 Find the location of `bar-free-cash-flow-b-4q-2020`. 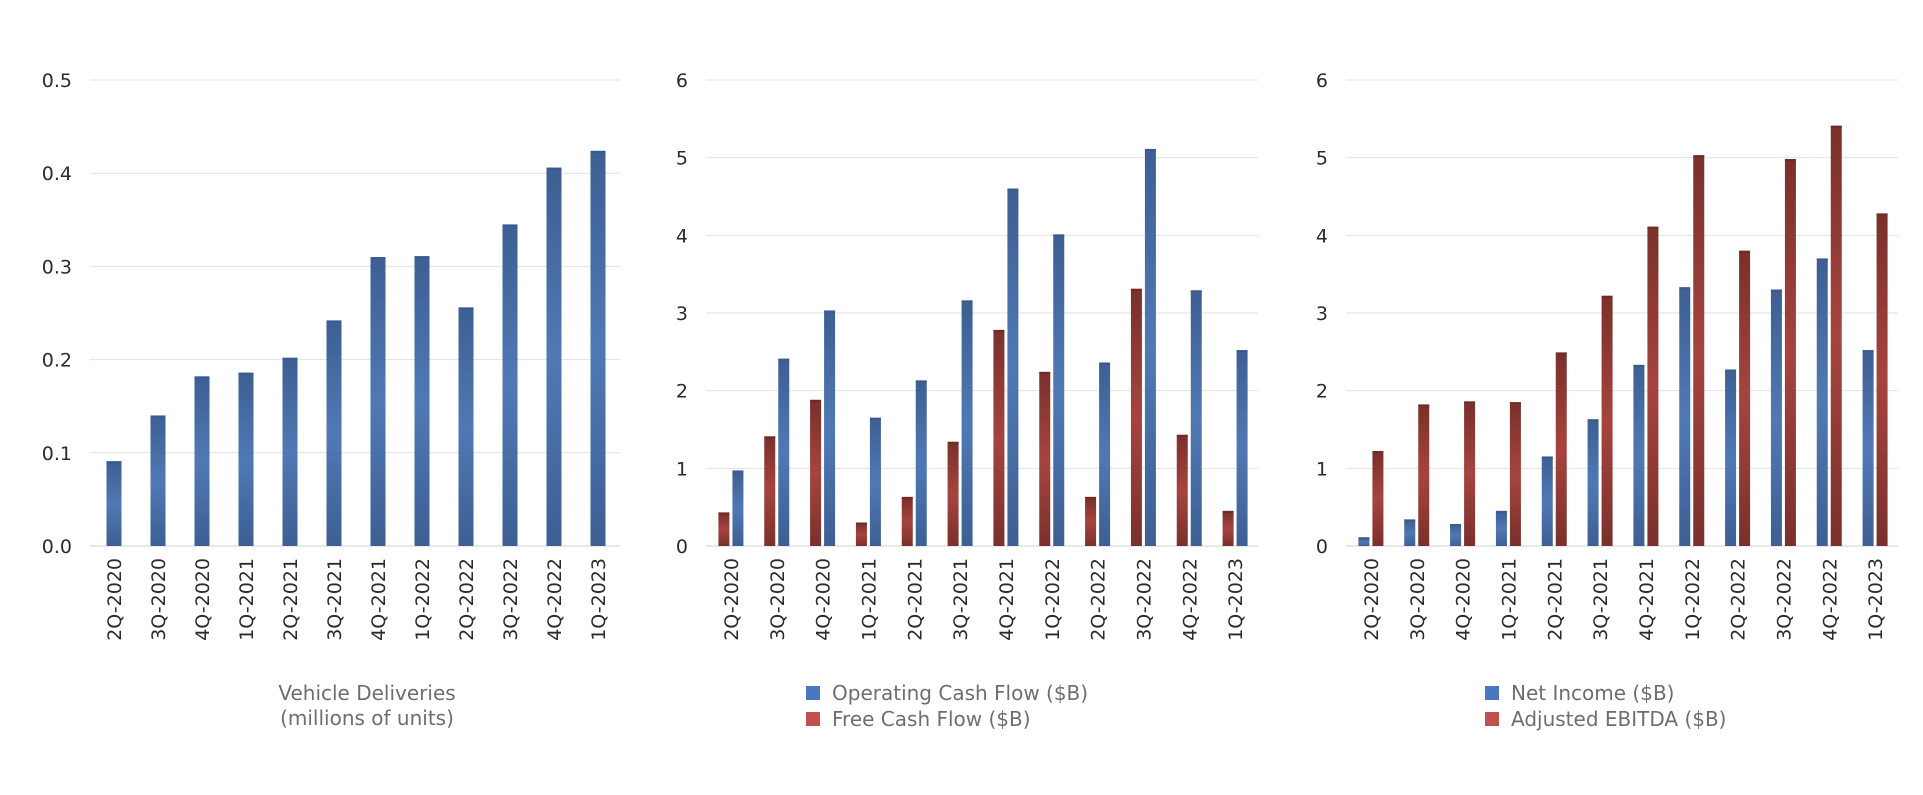

bar-free-cash-flow-b-4q-2020 is located at coordinates (816, 473).